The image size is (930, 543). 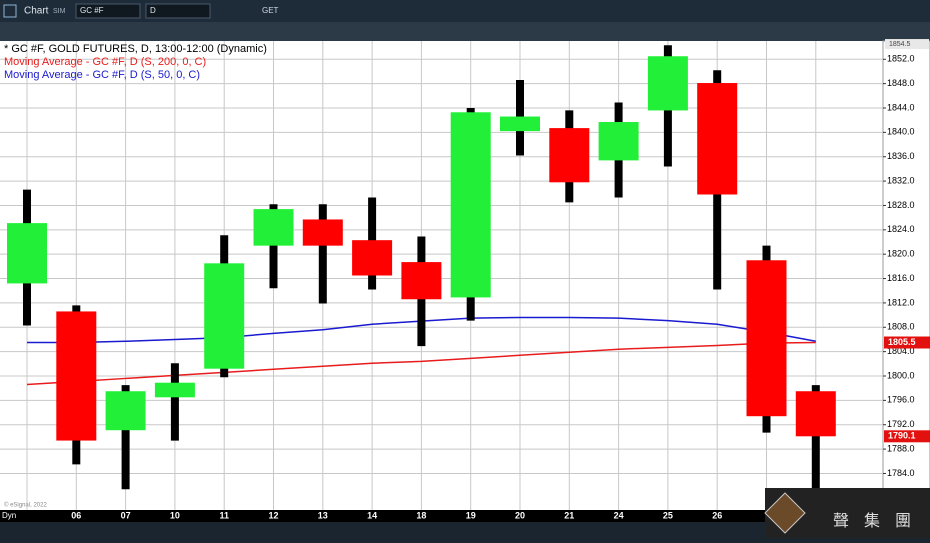 I want to click on copyright: © eSignal, 2022, so click(x=25, y=505).